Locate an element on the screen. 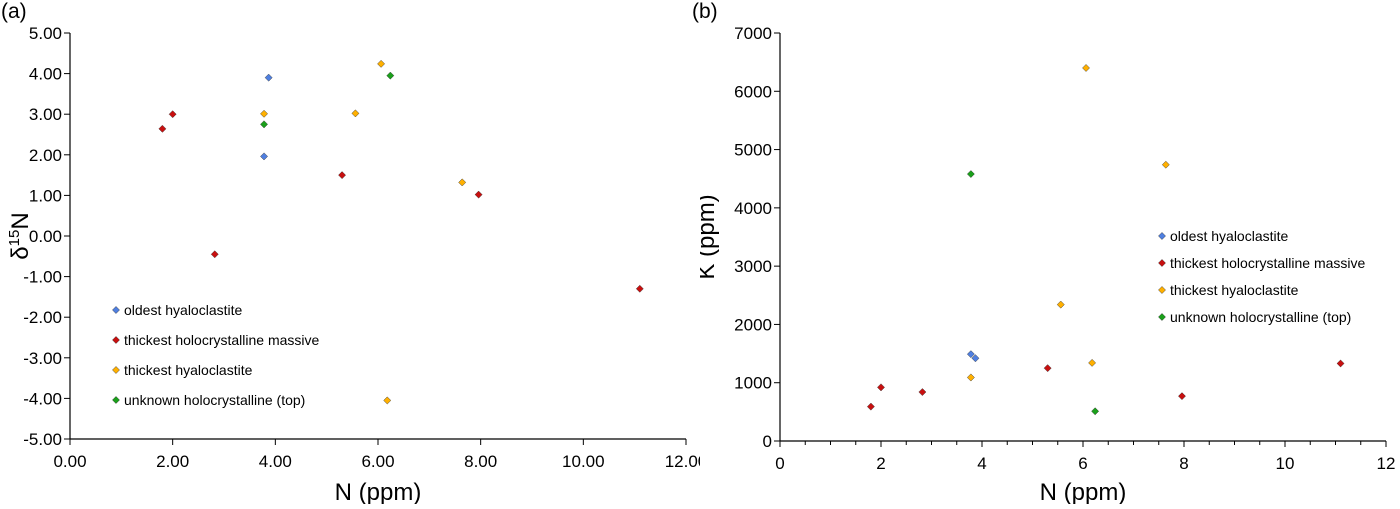  y-tick-label: 2.00 is located at coordinates (45, 155).